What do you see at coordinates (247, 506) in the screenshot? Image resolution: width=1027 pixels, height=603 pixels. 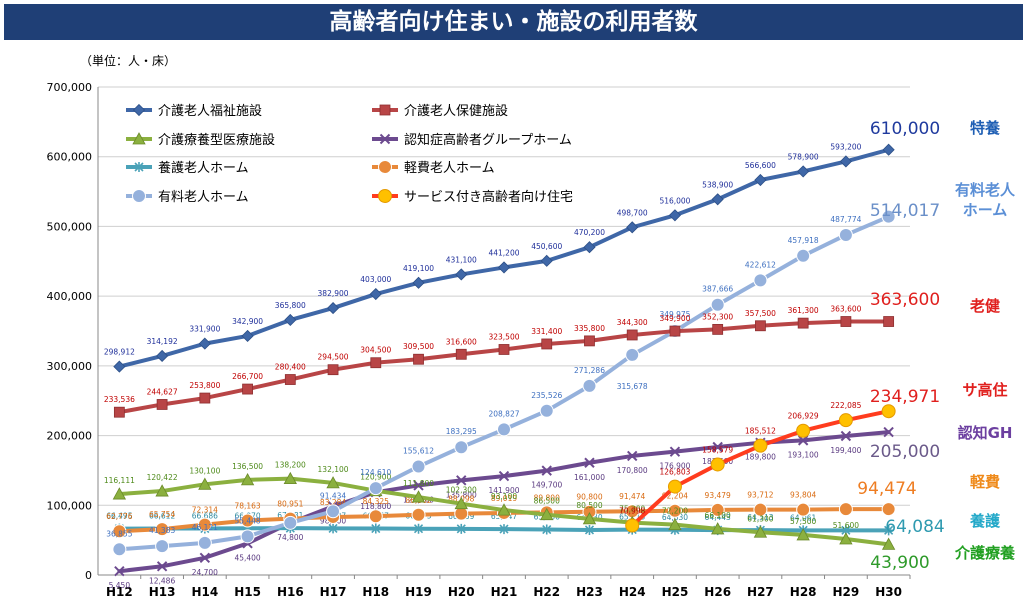 I see `data-label: 78,163` at bounding box center [247, 506].